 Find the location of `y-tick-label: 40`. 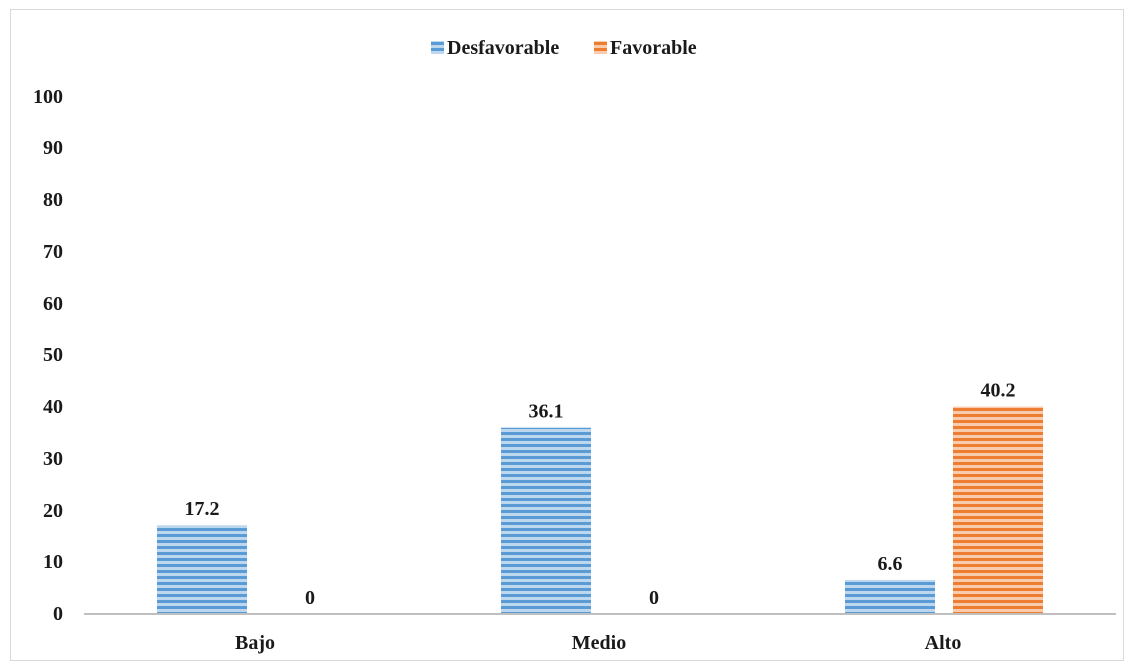

y-tick-label: 40 is located at coordinates (53, 407).